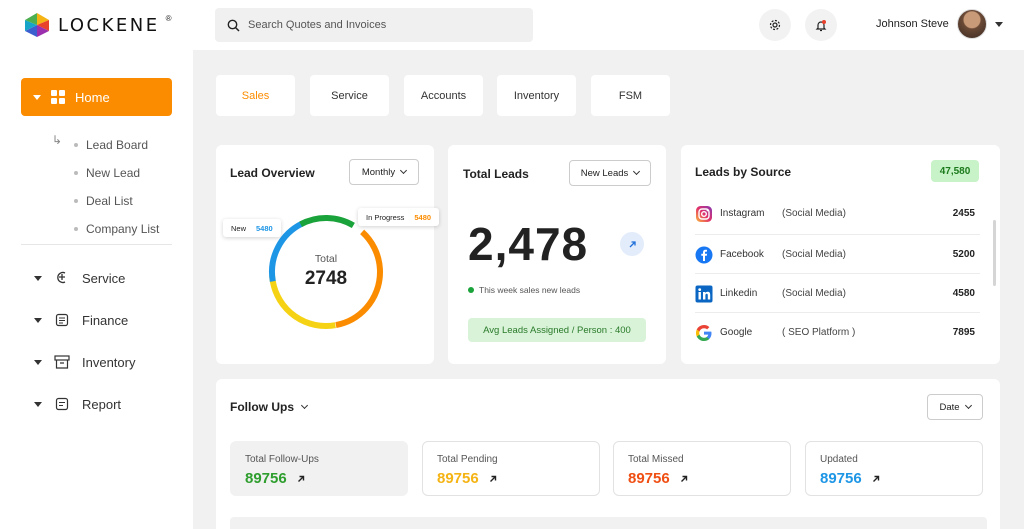 The width and height of the screenshot is (1024, 529). I want to click on source-value: 7895, so click(963, 332).